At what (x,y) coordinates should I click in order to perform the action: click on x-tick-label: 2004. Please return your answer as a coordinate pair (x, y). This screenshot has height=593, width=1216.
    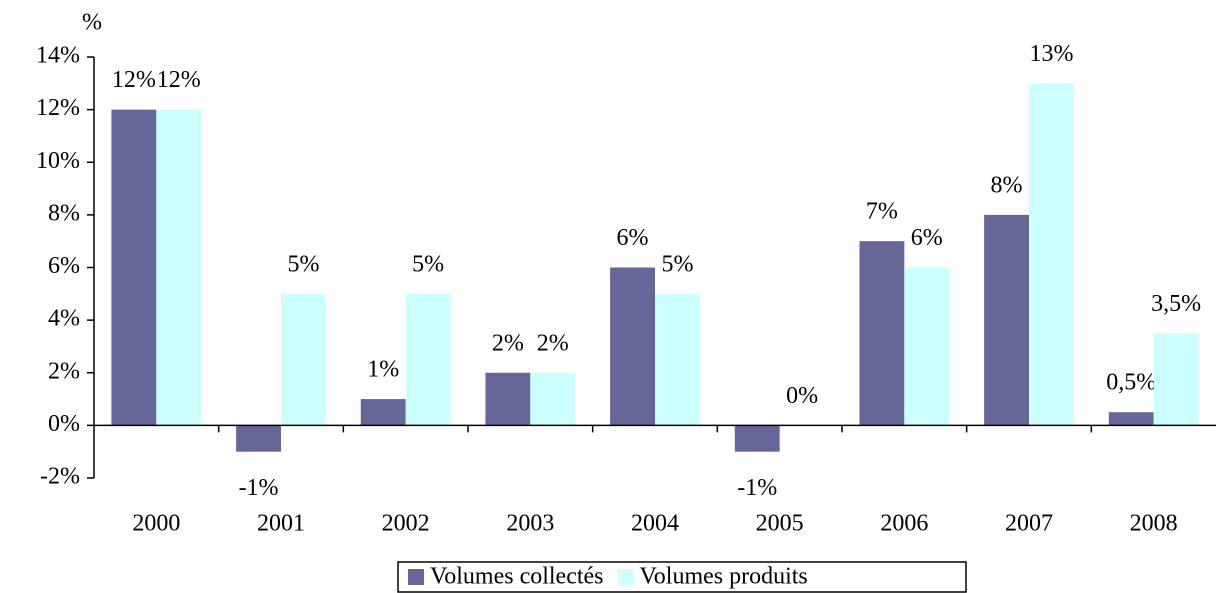
    Looking at the image, I should click on (655, 524).